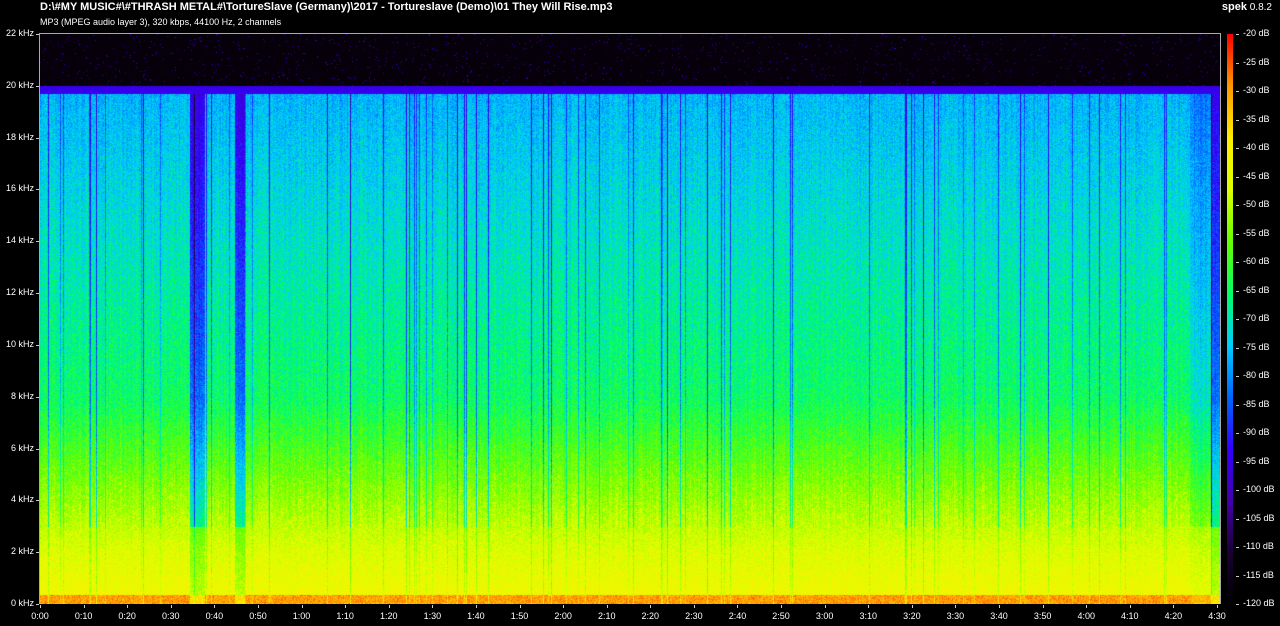  What do you see at coordinates (781, 616) in the screenshot?
I see `time-tick-label: 2:50` at bounding box center [781, 616].